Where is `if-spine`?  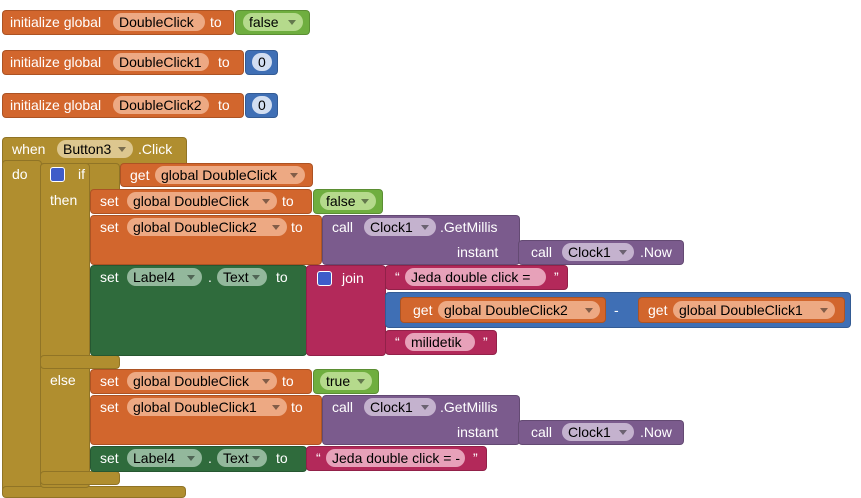
if-spine is located at coordinates (65, 325).